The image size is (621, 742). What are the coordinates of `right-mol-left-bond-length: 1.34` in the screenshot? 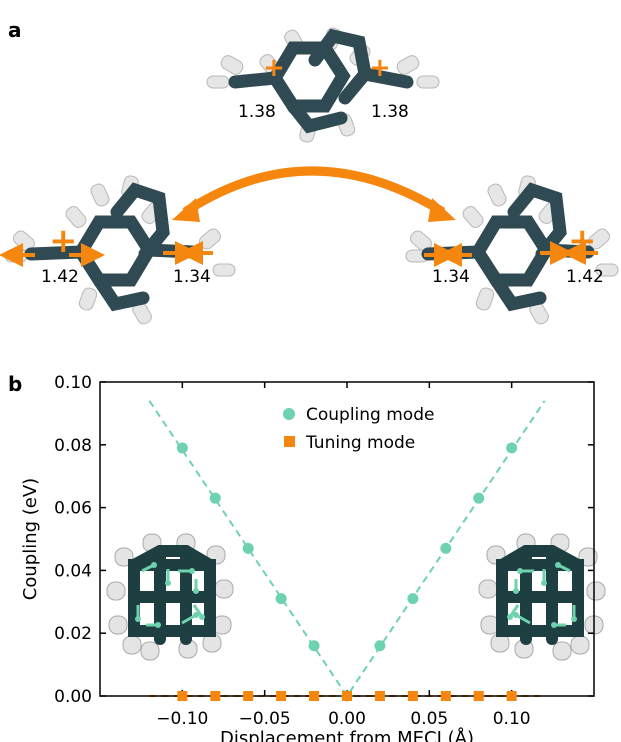 It's located at (451, 277).